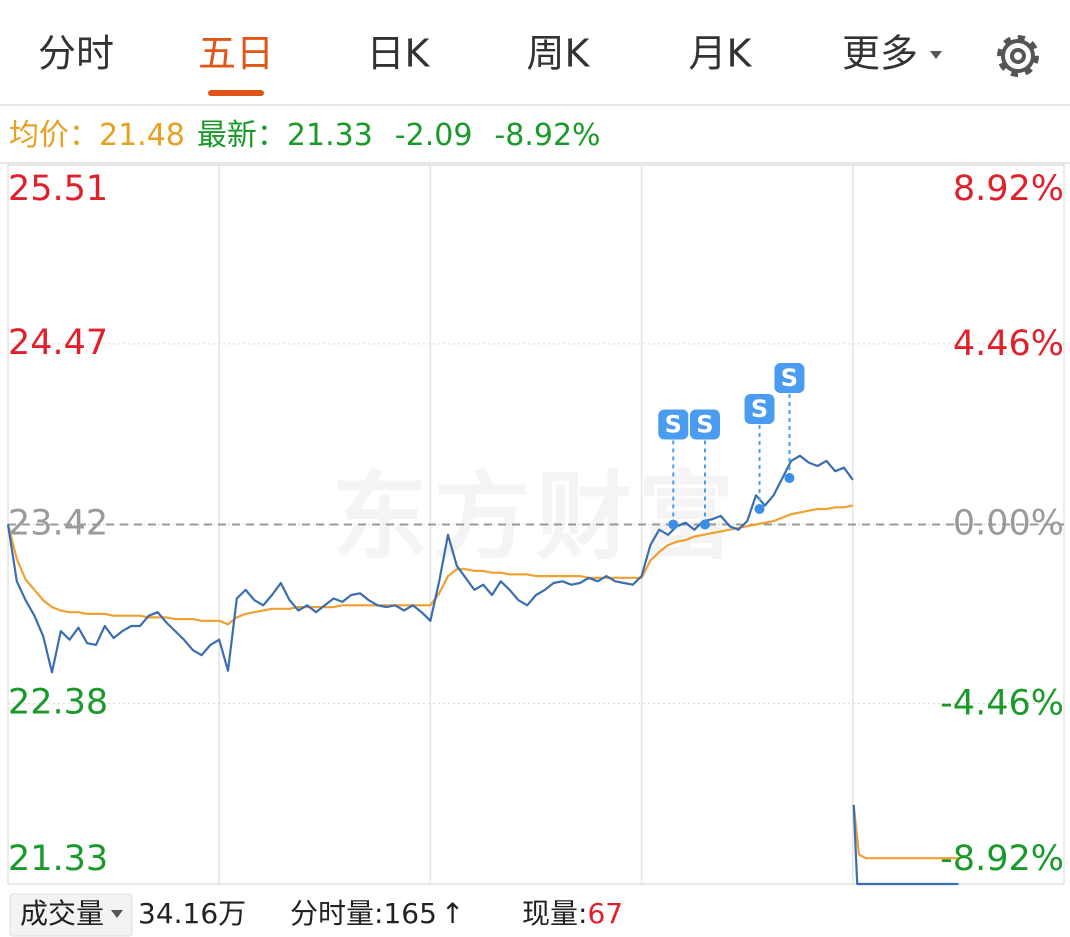  Describe the element at coordinates (58, 859) in the screenshot. I see `y-tick-label: 21.33` at that location.